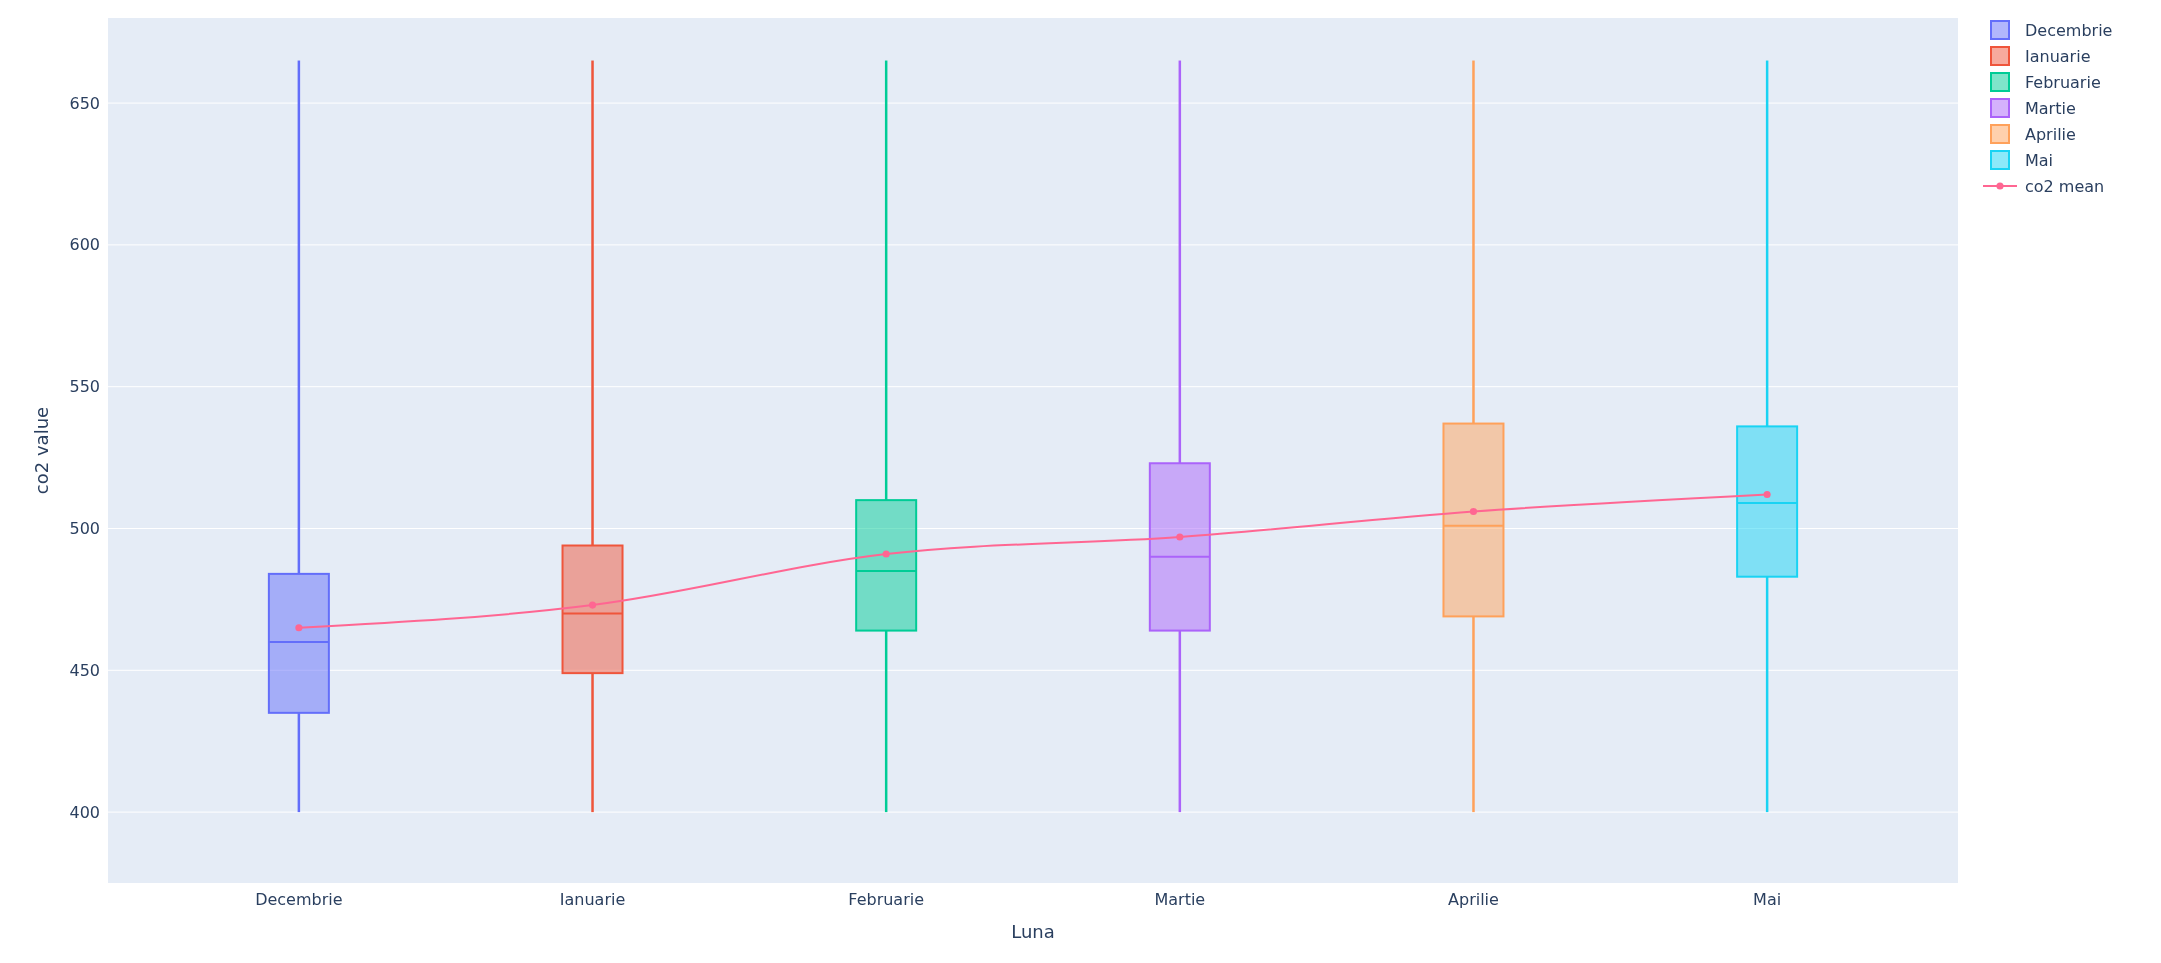  What do you see at coordinates (592, 899) in the screenshot?
I see `x-tick-label: Ianuarie` at bounding box center [592, 899].